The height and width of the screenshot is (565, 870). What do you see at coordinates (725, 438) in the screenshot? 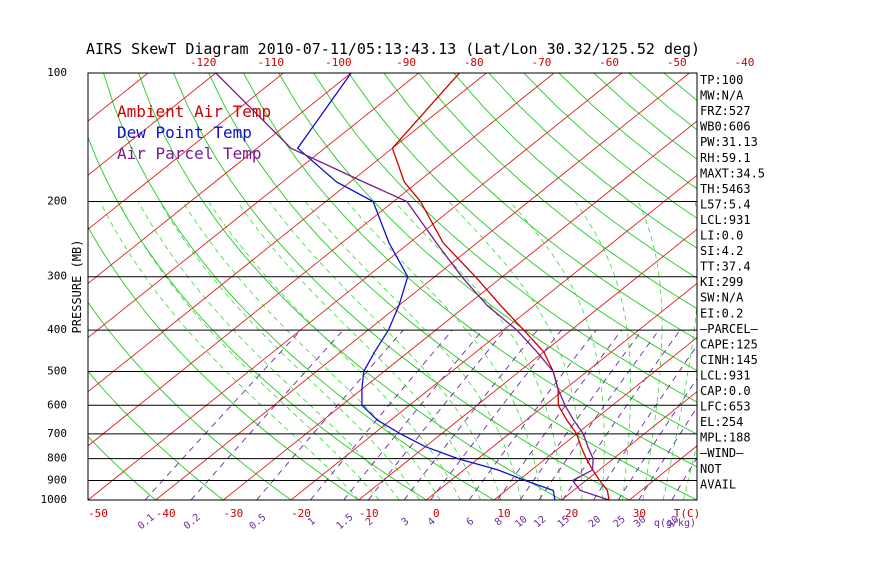
I see `index-entry: MPL:188` at bounding box center [725, 438].